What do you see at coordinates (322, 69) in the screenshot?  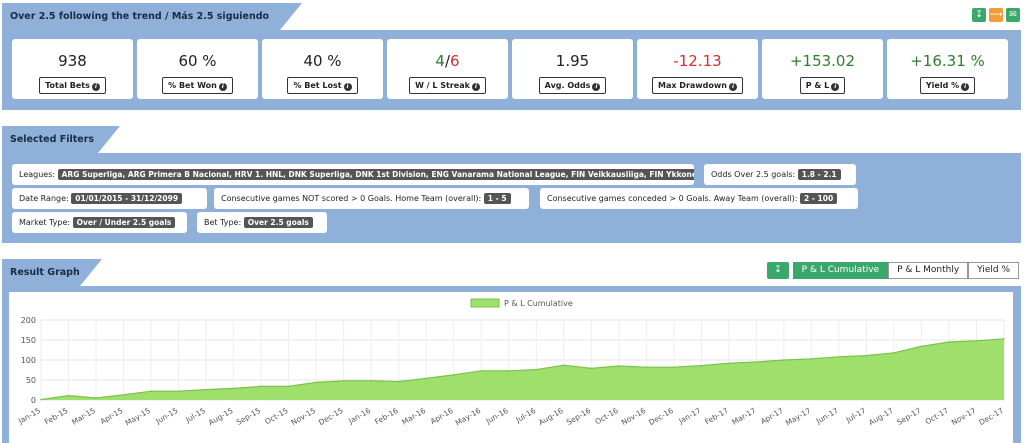 I see `stat-bet-lost: 40 % % Bet Lost i` at bounding box center [322, 69].